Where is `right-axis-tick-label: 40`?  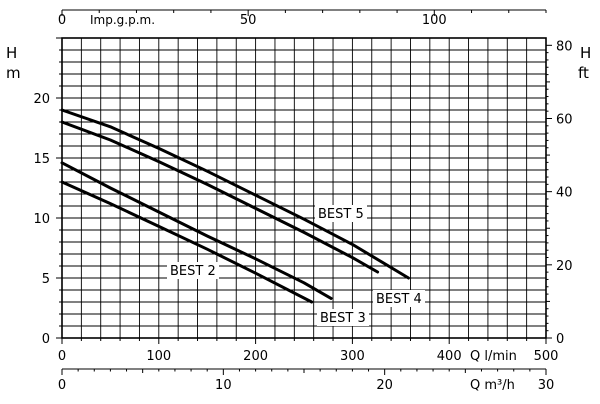 right-axis-tick-label: 40 is located at coordinates (564, 193).